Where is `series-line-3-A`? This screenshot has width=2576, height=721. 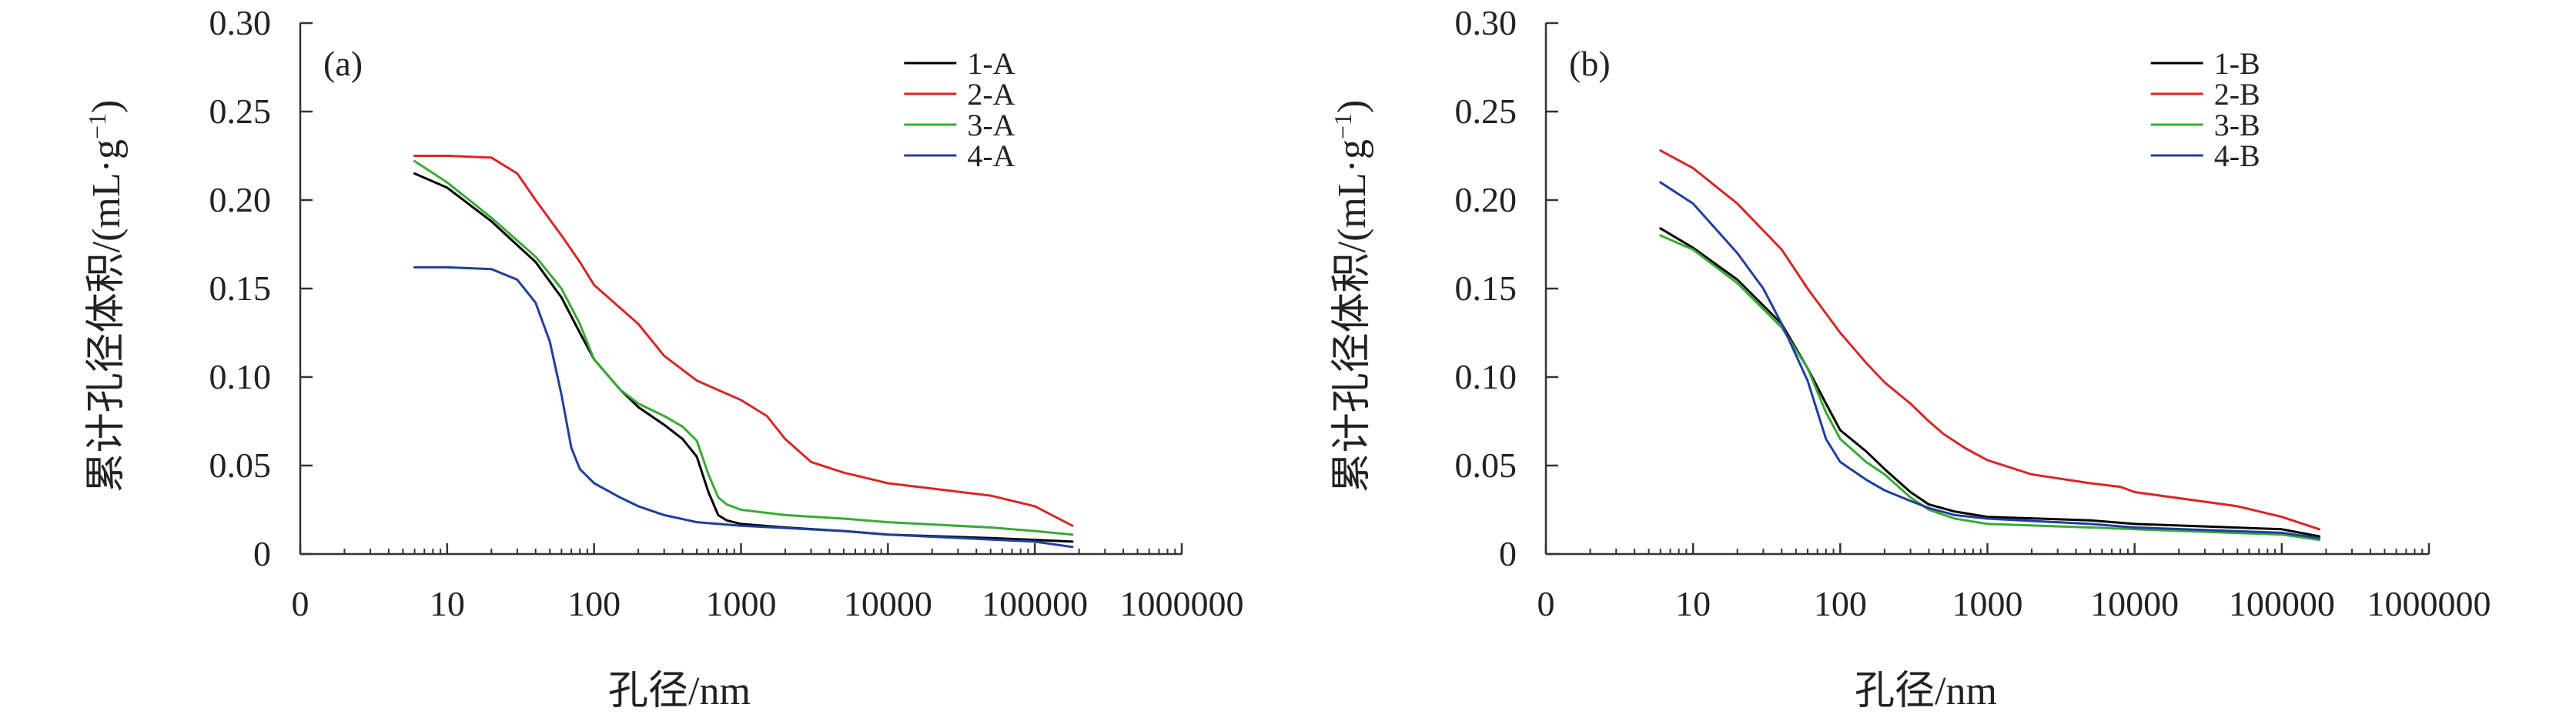 series-line-3-A is located at coordinates (743, 347).